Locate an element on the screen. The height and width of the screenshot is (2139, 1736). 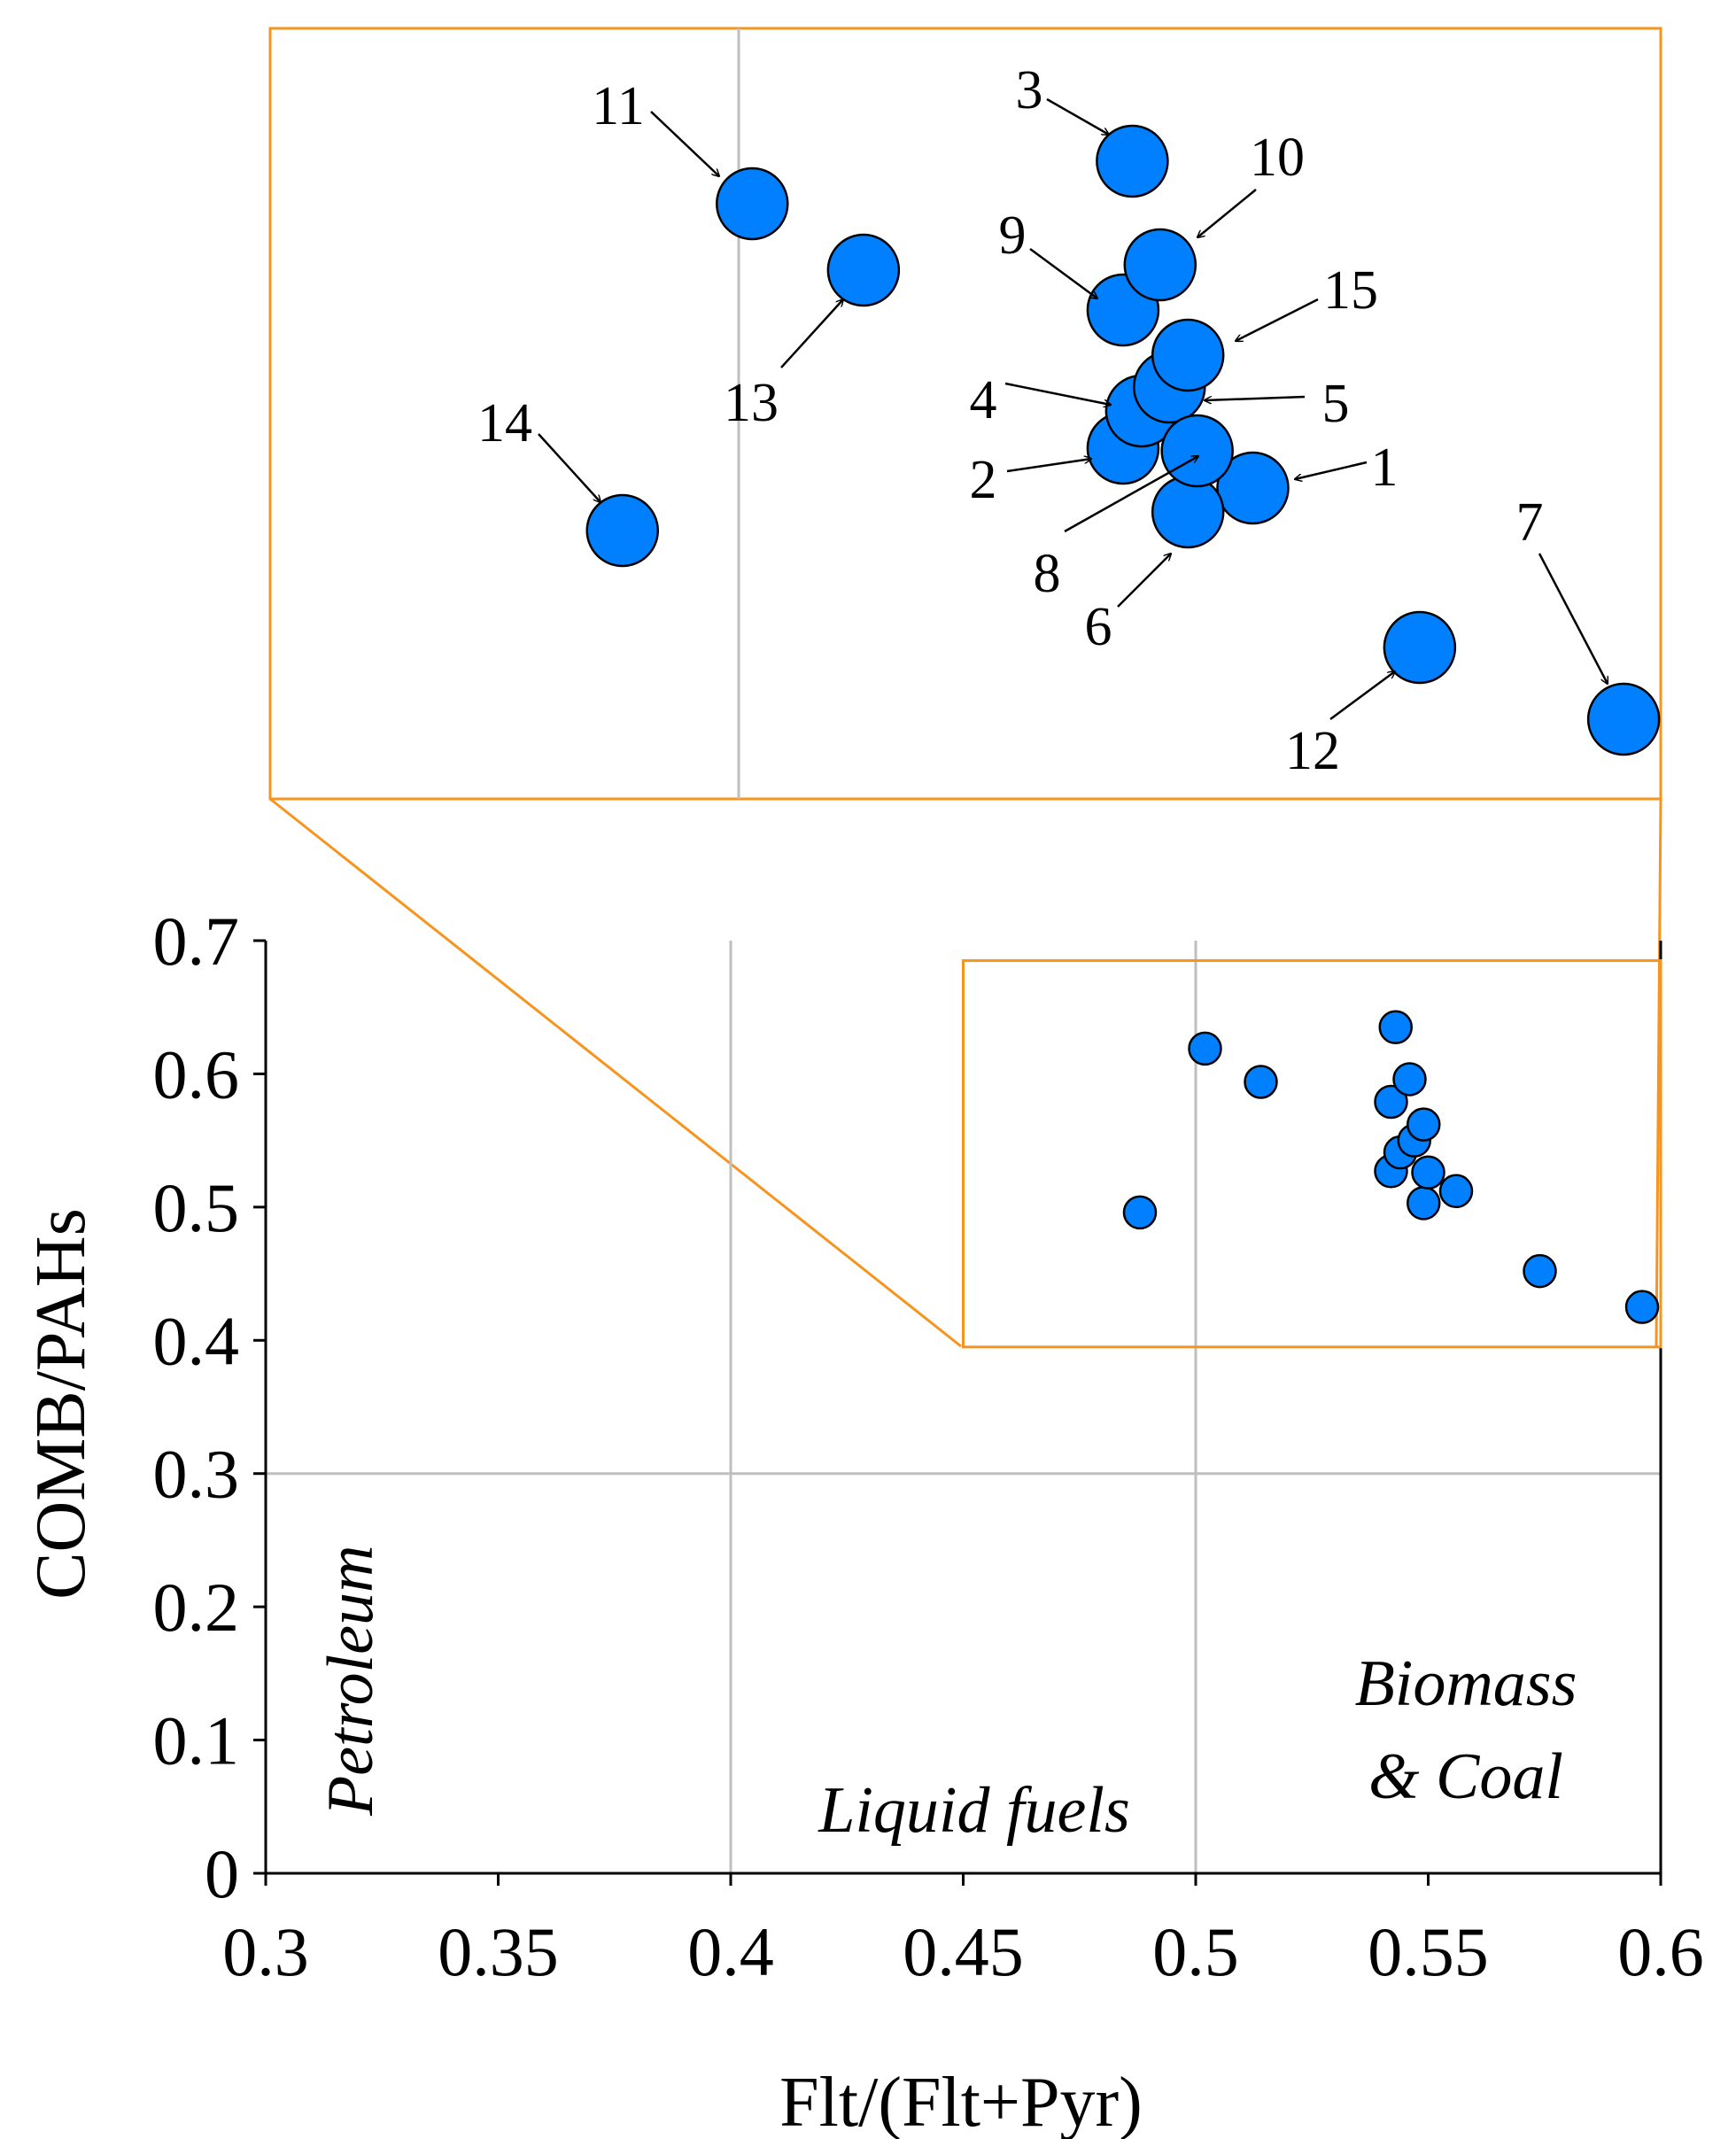
inset-label-8: 8 is located at coordinates (1047, 574).